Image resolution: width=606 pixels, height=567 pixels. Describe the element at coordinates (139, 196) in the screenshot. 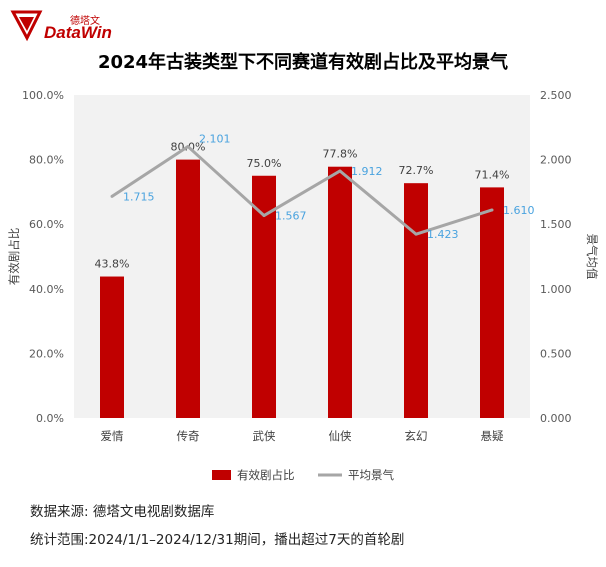

I see `line-data-label: 1.715` at that location.